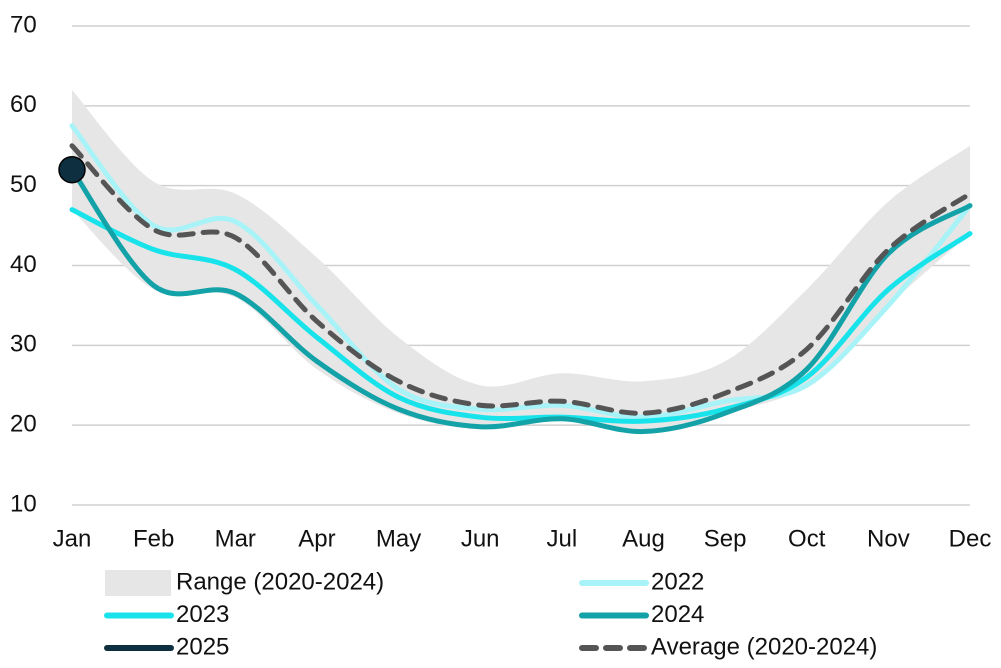 This screenshot has height=668, width=1001. What do you see at coordinates (138, 583) in the screenshot?
I see `legend-swatch` at bounding box center [138, 583].